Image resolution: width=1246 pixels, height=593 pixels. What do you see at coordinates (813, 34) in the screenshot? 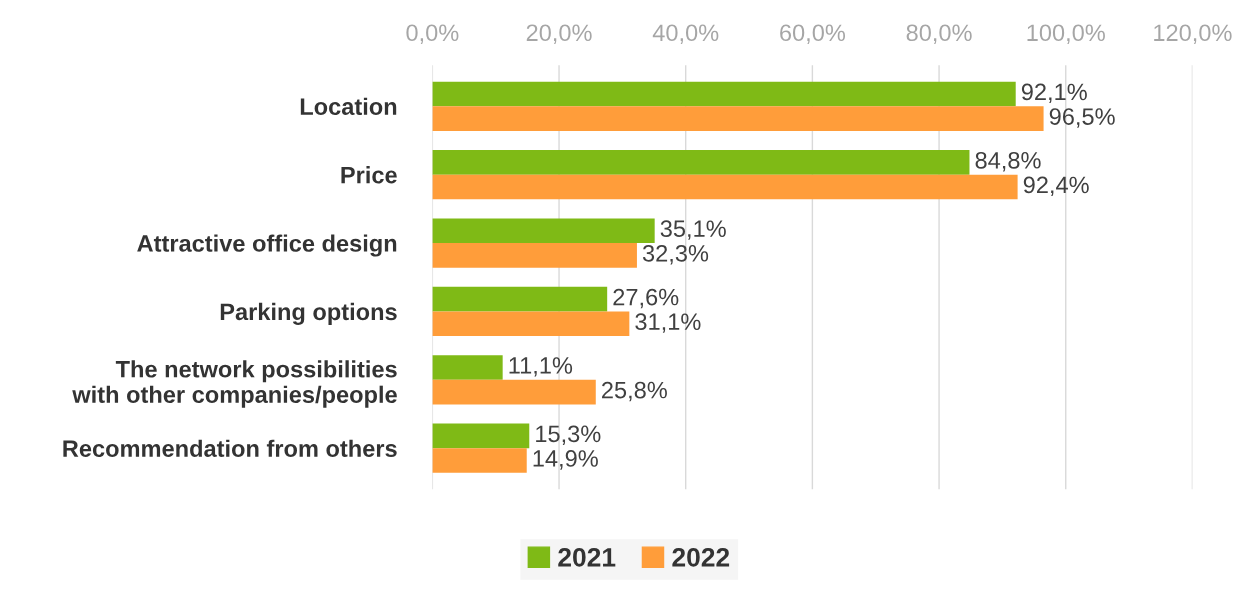
I see `x-tick-label: 60,0%` at bounding box center [813, 34].